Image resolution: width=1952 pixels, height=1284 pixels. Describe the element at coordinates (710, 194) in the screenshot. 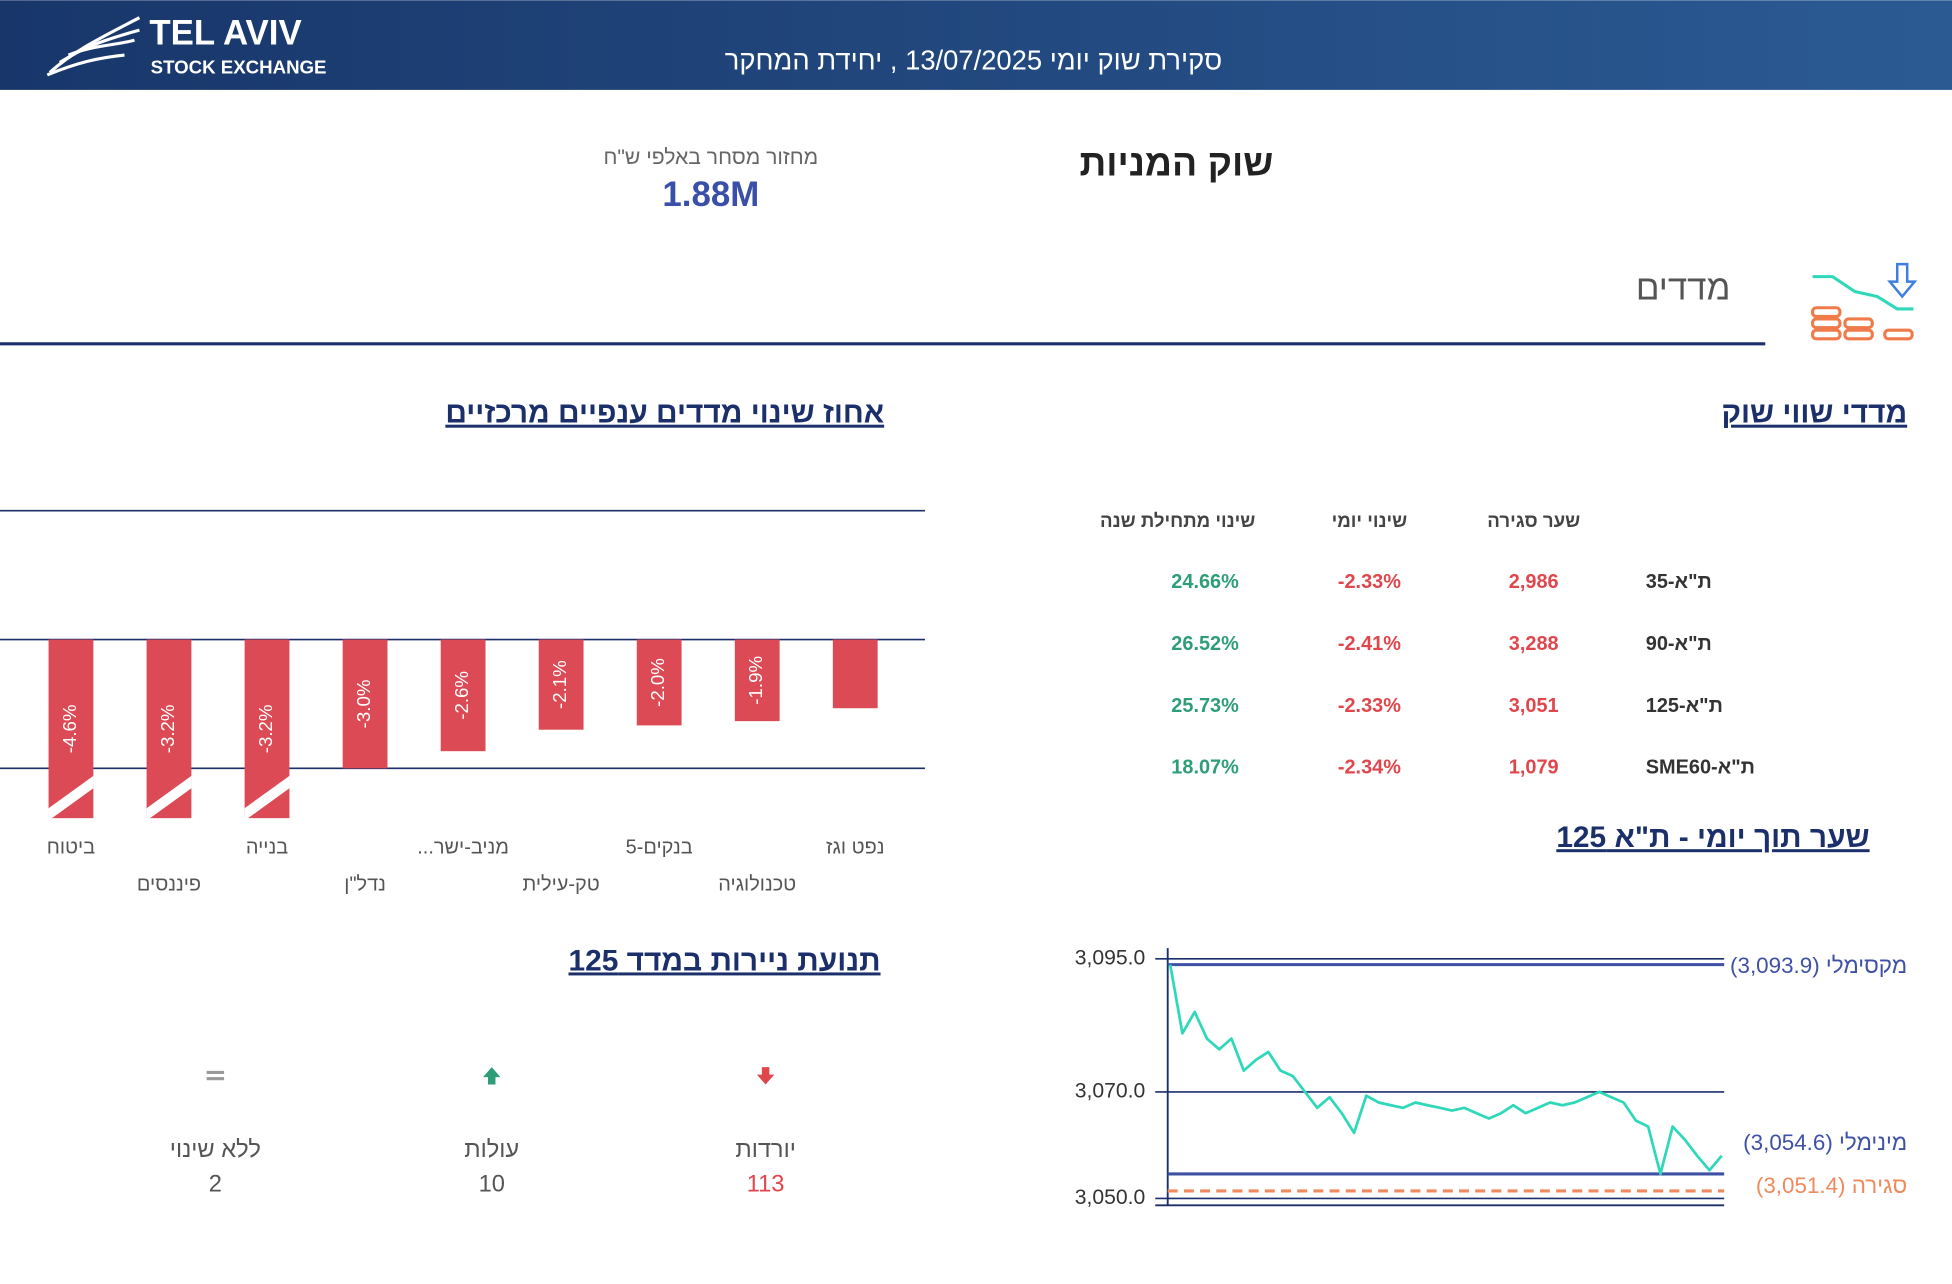

I see `kpi-value: 1.88M` at that location.